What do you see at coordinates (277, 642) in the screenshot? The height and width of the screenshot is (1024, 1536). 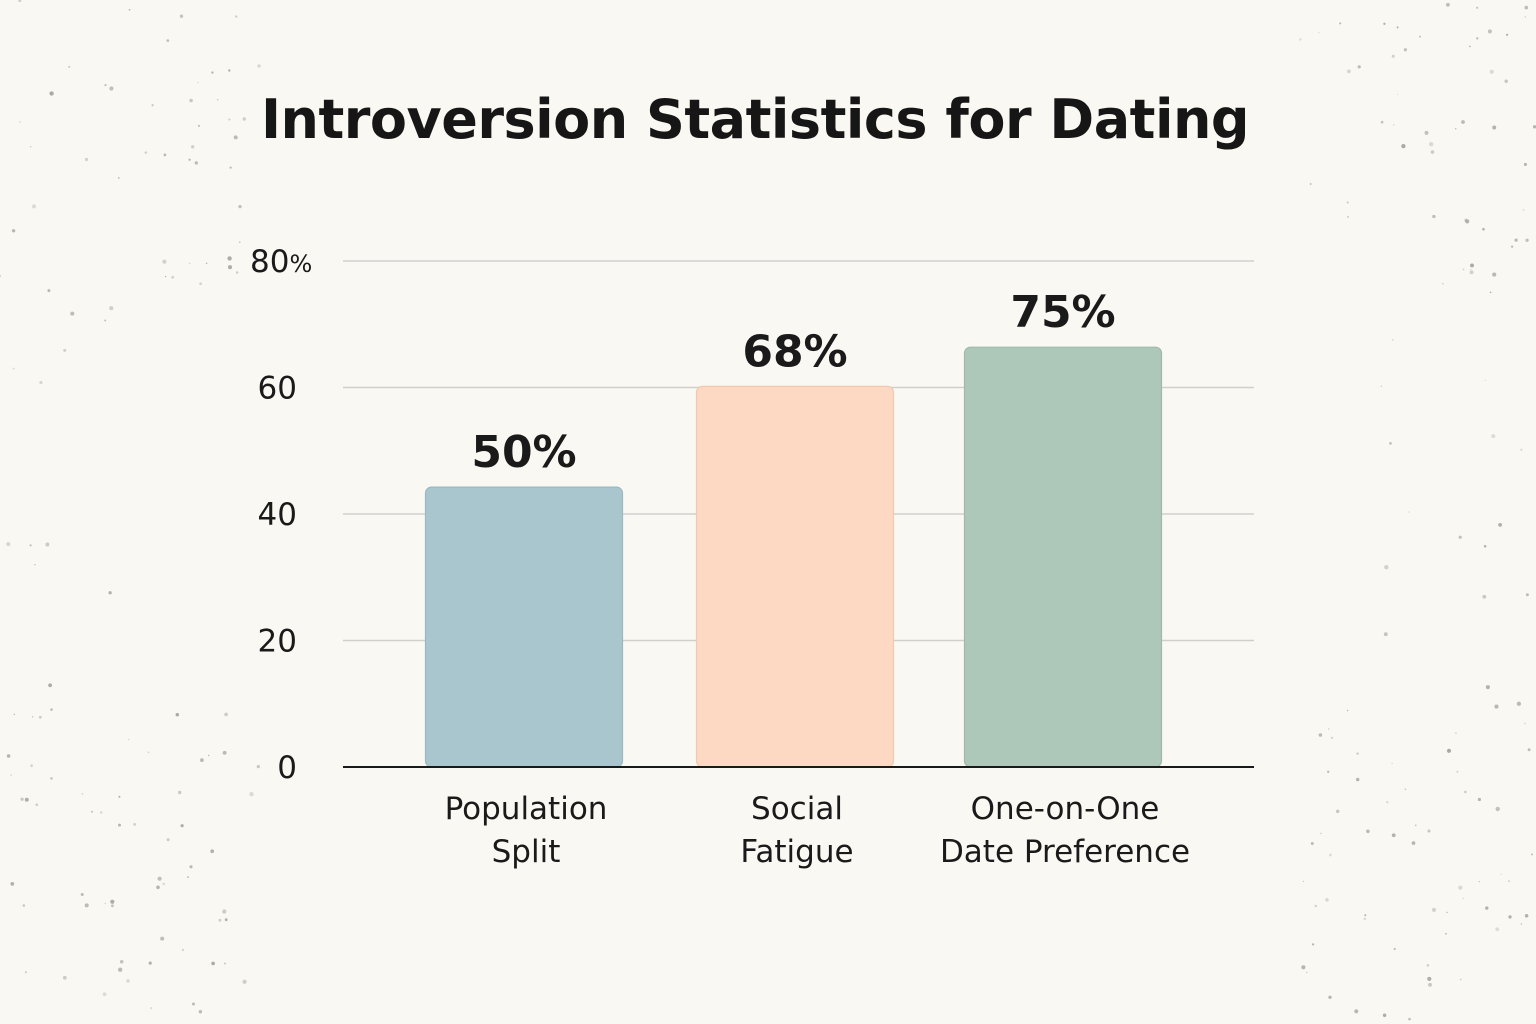 I see `y-tick-label-20: 20` at bounding box center [277, 642].